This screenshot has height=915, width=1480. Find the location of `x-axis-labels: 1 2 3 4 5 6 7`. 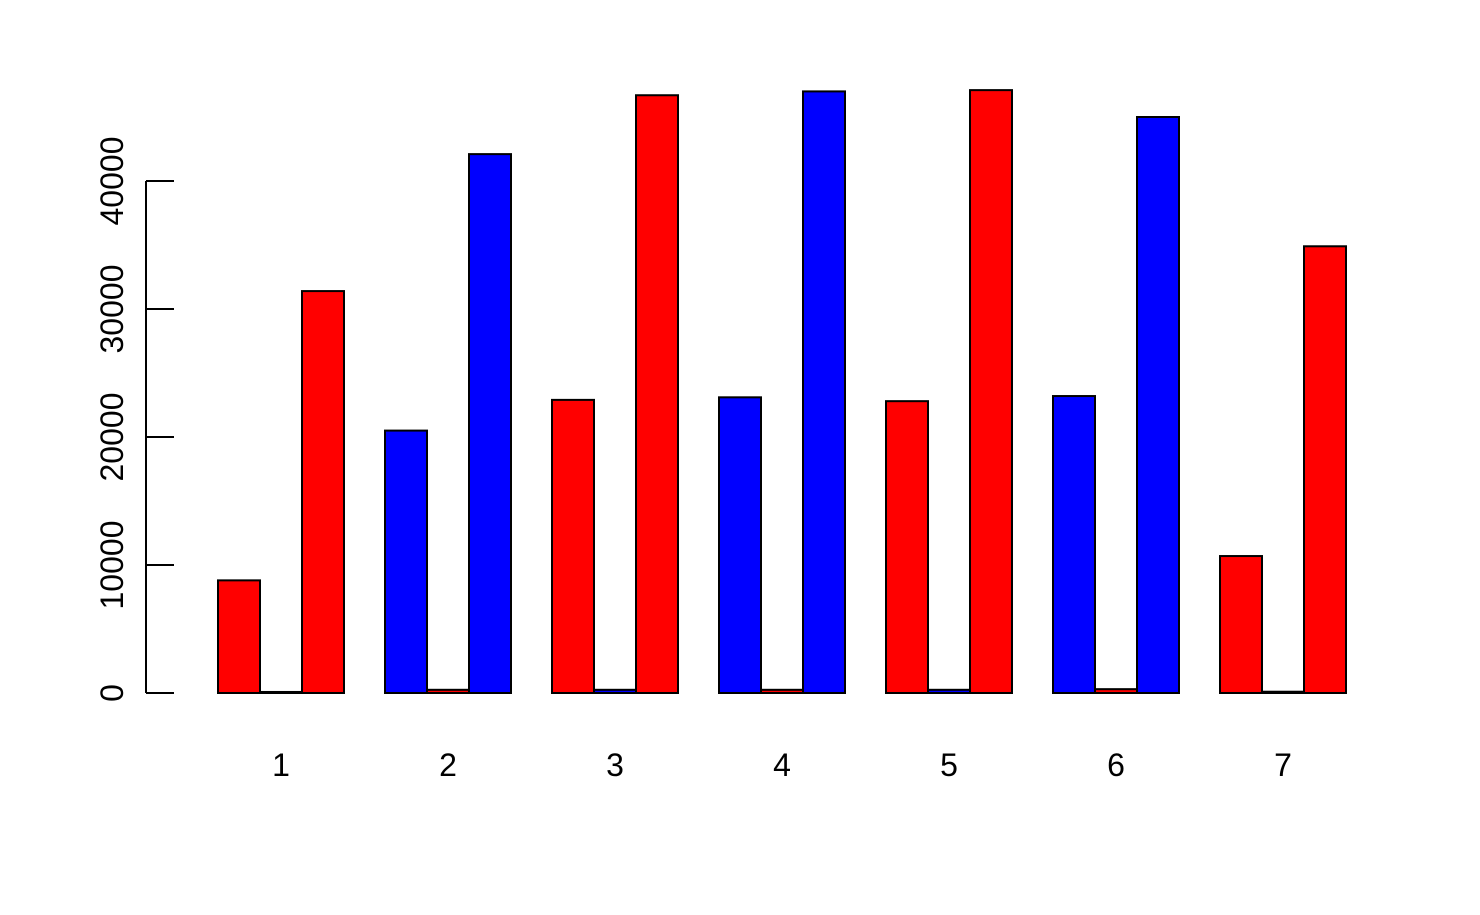

x-axis-labels: 1 2 3 4 5 6 7 is located at coordinates (782, 765).